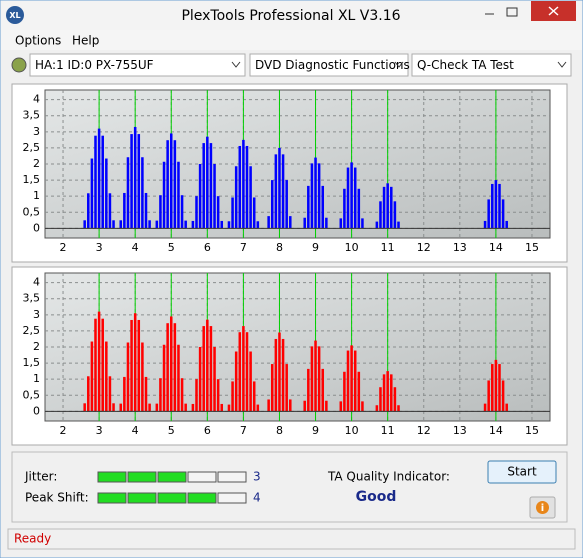  Describe the element at coordinates (542, 508) in the screenshot. I see `info-icon-glyph: i` at that location.